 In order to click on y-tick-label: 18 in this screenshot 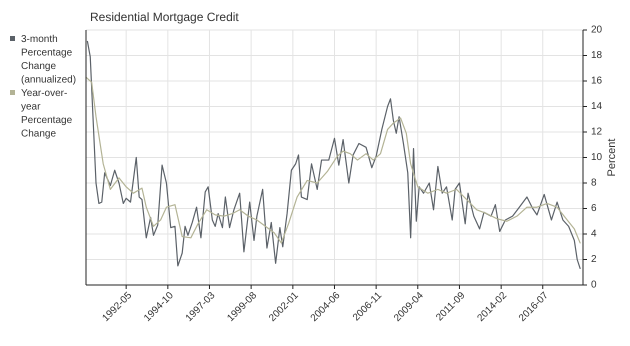, I will do `click(597, 56)`.